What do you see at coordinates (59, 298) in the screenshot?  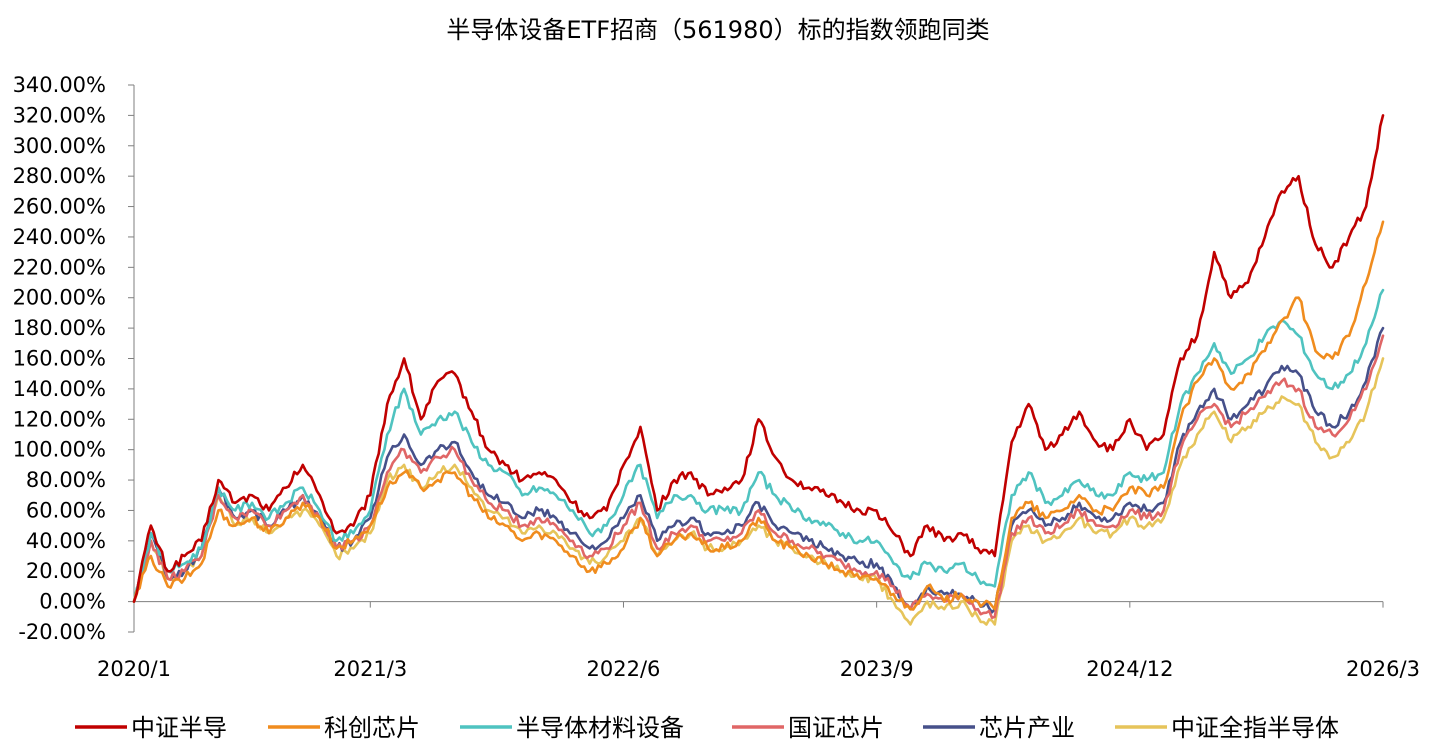 I see `y-tick-label: 200.00%` at bounding box center [59, 298].